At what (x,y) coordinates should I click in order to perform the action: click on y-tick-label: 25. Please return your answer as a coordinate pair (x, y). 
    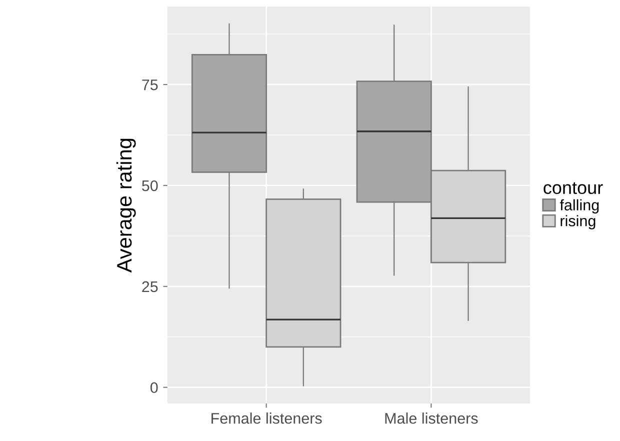
    Looking at the image, I should click on (150, 286).